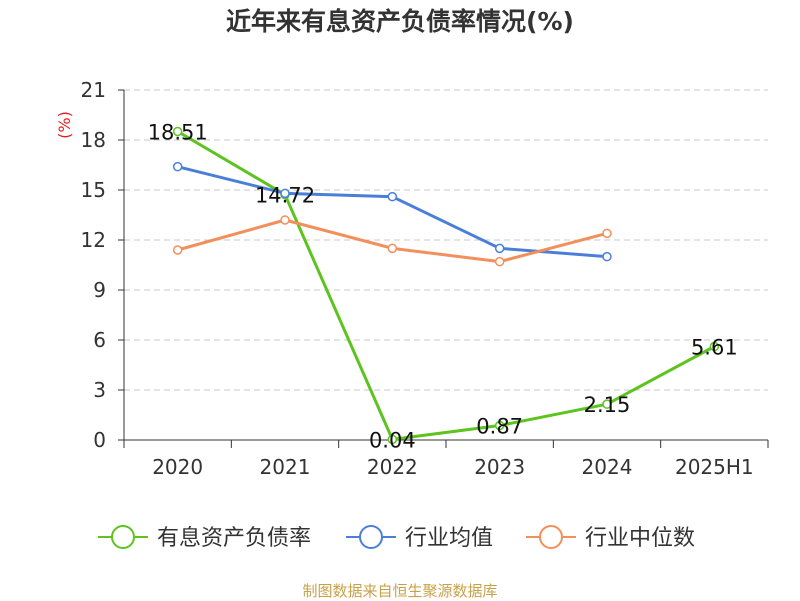  Describe the element at coordinates (396, 538) in the screenshot. I see `legend: 有息资产负债率 行业均值 行业中位数` at that location.